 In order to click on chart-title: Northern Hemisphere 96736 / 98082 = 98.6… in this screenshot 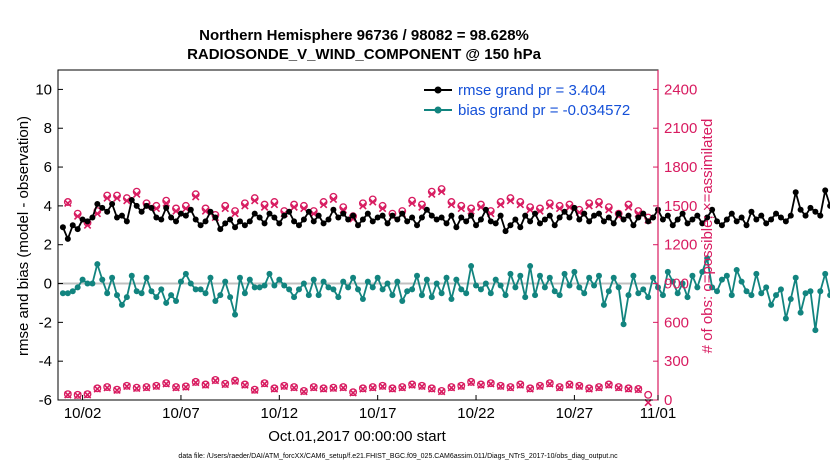, I will do `click(364, 35)`.